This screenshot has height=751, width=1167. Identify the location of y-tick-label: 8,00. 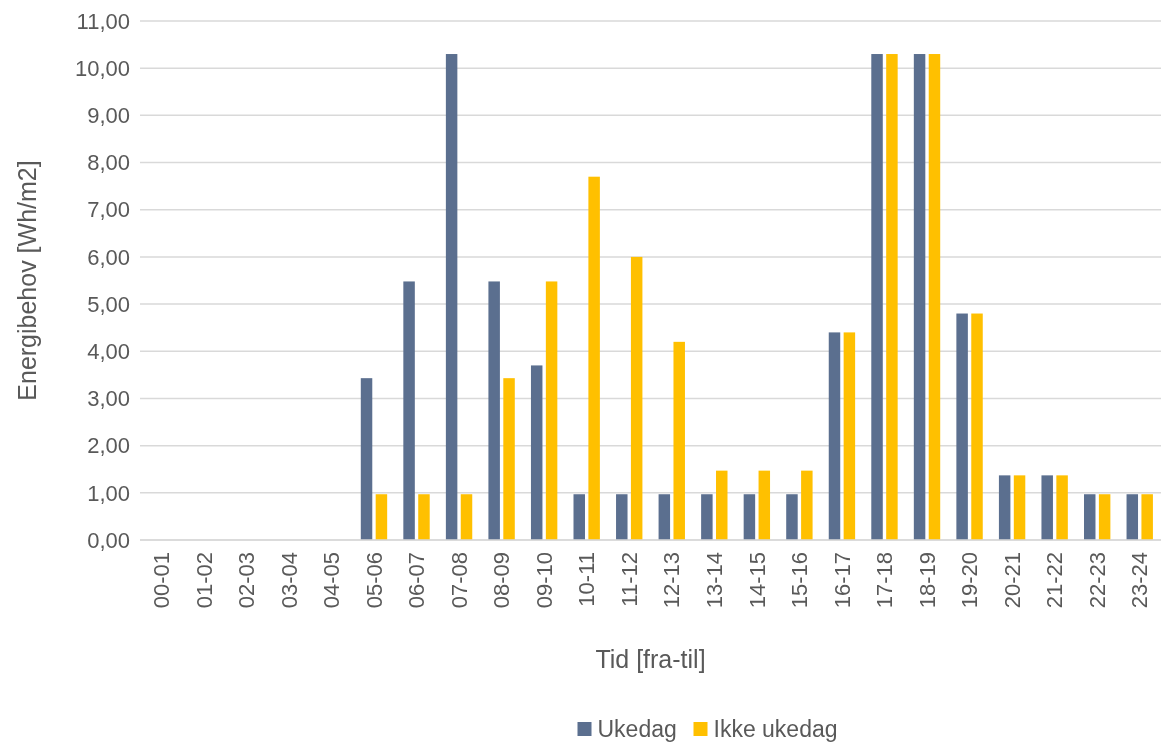
(108, 163).